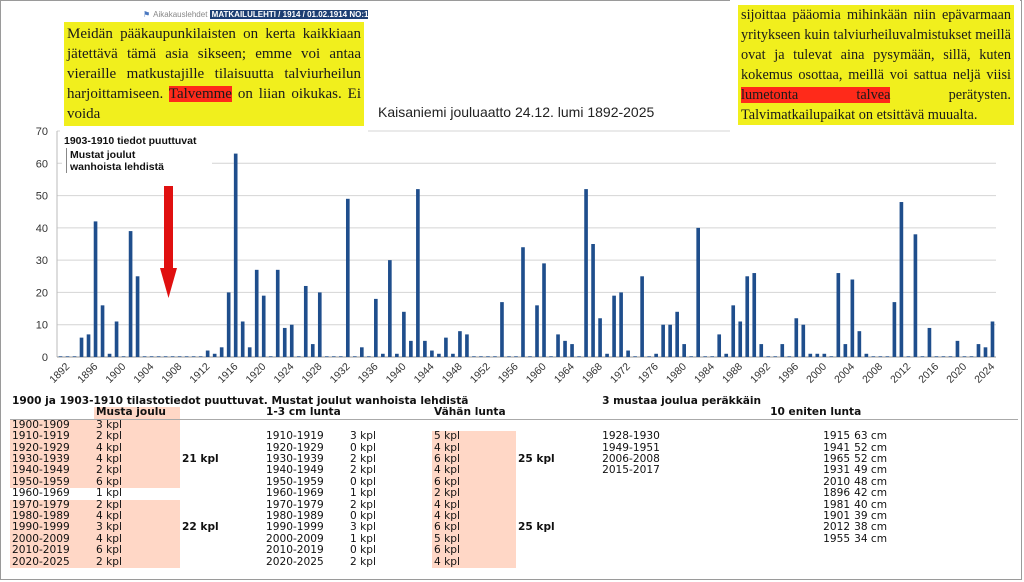  I want to click on note-divider, so click(66, 160).